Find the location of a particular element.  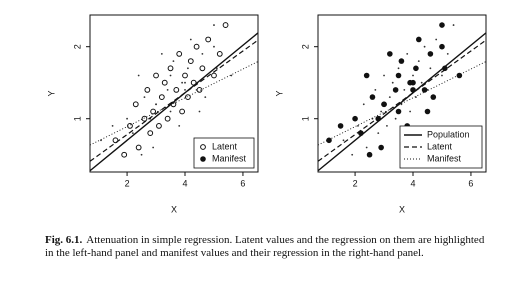

legend-box is located at coordinates (224, 153).